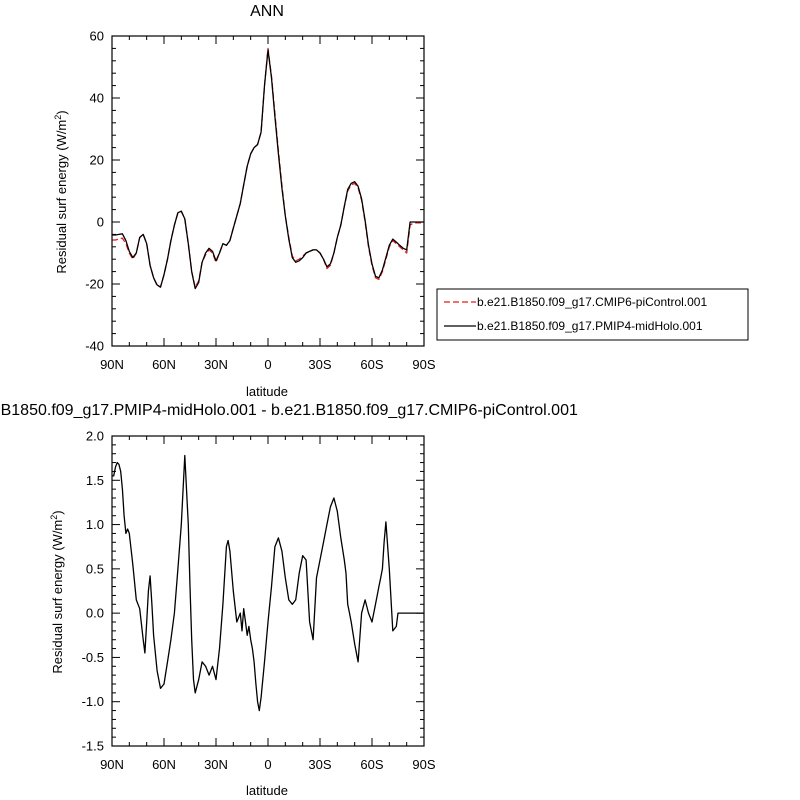 Image resolution: width=800 pixels, height=800 pixels. I want to click on y-tick-label: -1.0, so click(93, 701).